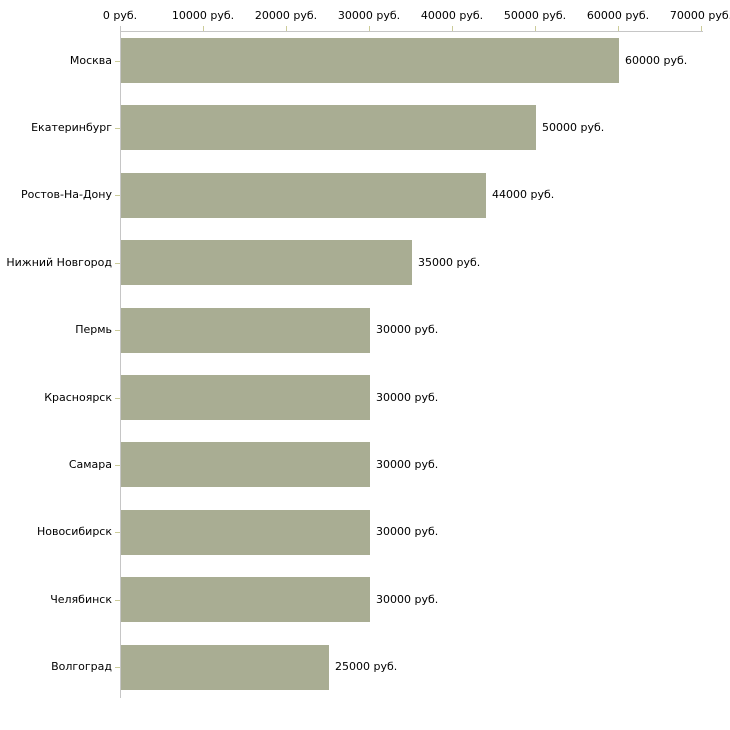 This screenshot has width=730, height=730. I want to click on category-label: Пермь, so click(93, 330).